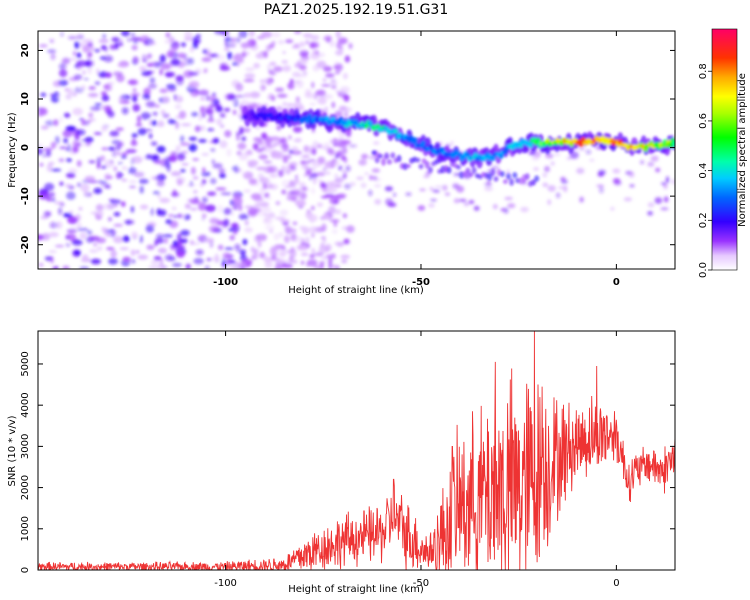  I want to click on colorbar-frame, so click(724, 149).